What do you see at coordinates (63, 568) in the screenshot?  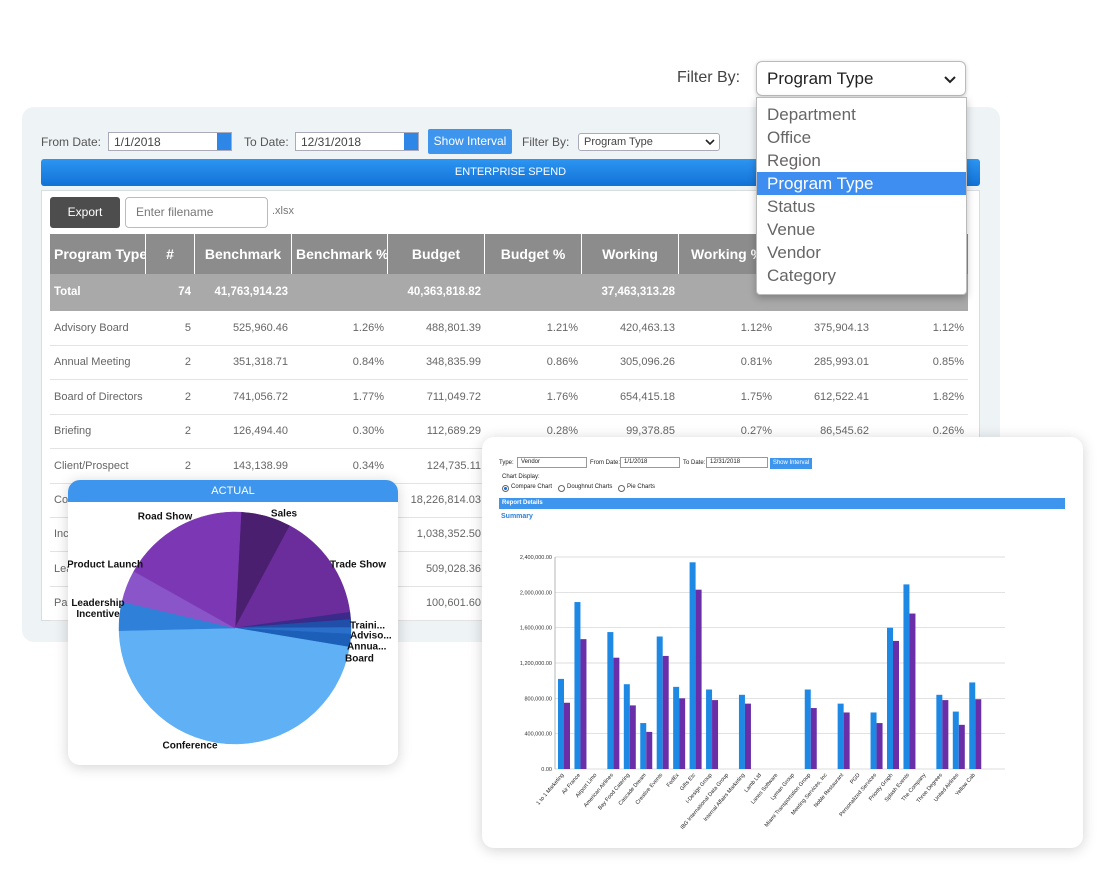 I see `row-label: Lea` at bounding box center [63, 568].